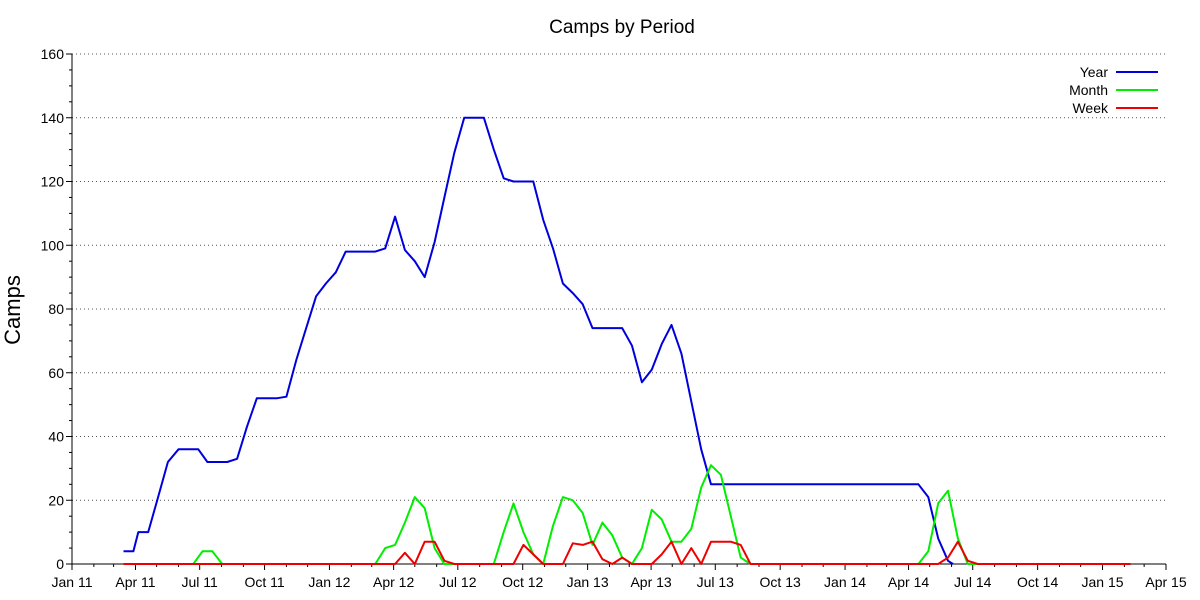 The image size is (1200, 600). I want to click on y-tick-label: 60, so click(56, 373).